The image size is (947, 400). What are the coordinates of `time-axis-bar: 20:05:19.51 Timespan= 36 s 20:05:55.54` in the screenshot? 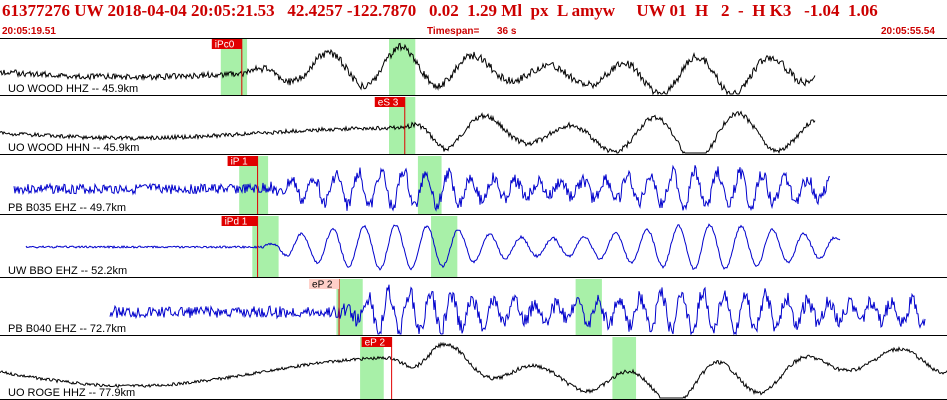 It's located at (473, 32).